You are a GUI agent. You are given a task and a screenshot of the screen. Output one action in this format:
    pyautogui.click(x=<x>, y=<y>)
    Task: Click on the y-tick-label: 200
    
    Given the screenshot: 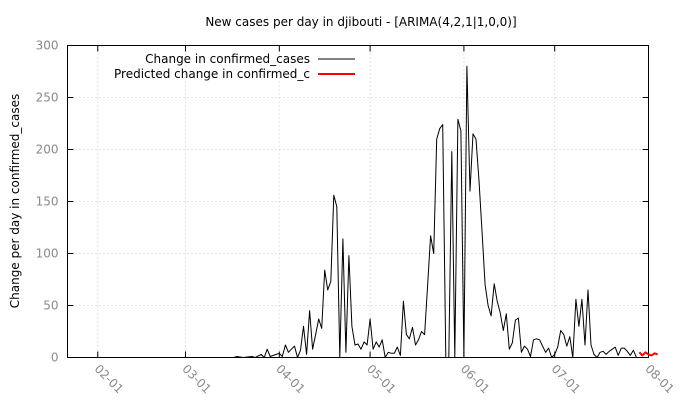 What is the action you would take?
    pyautogui.click(x=47, y=150)
    